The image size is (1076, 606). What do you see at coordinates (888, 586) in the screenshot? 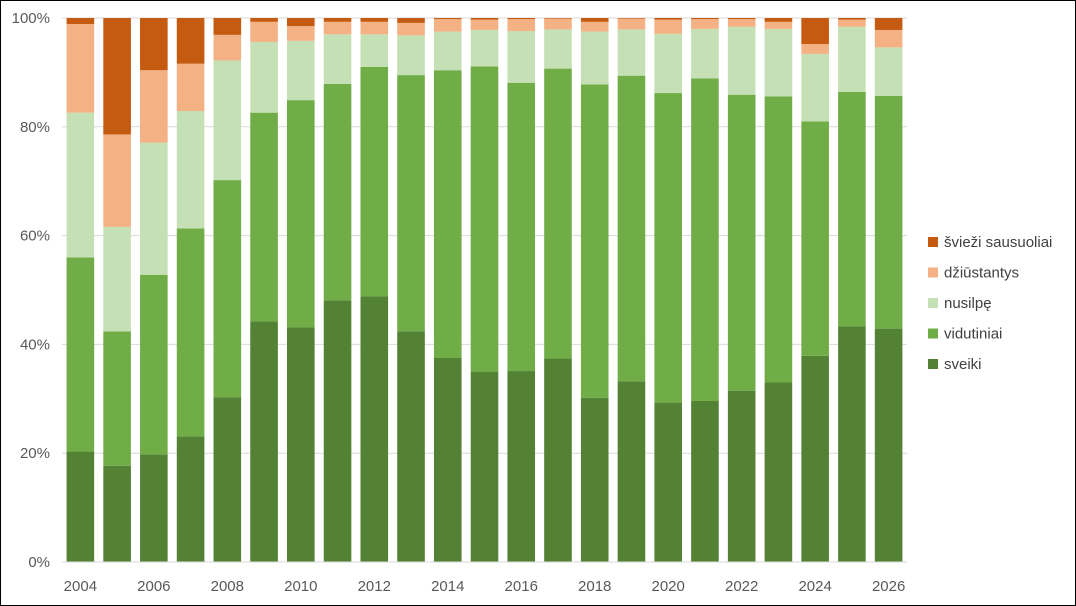
I see `x-tick-label: 2026` at bounding box center [888, 586].